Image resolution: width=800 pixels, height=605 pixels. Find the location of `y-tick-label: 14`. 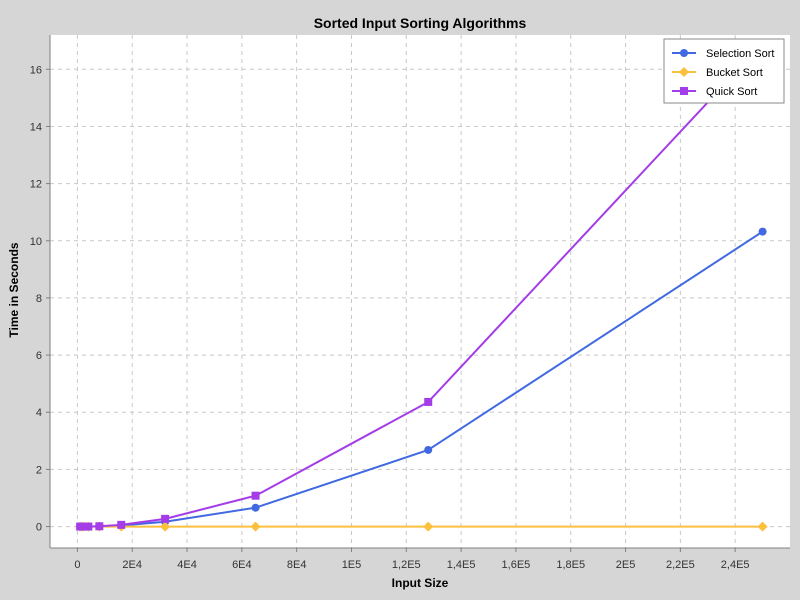

y-tick-label: 14 is located at coordinates (36, 127).